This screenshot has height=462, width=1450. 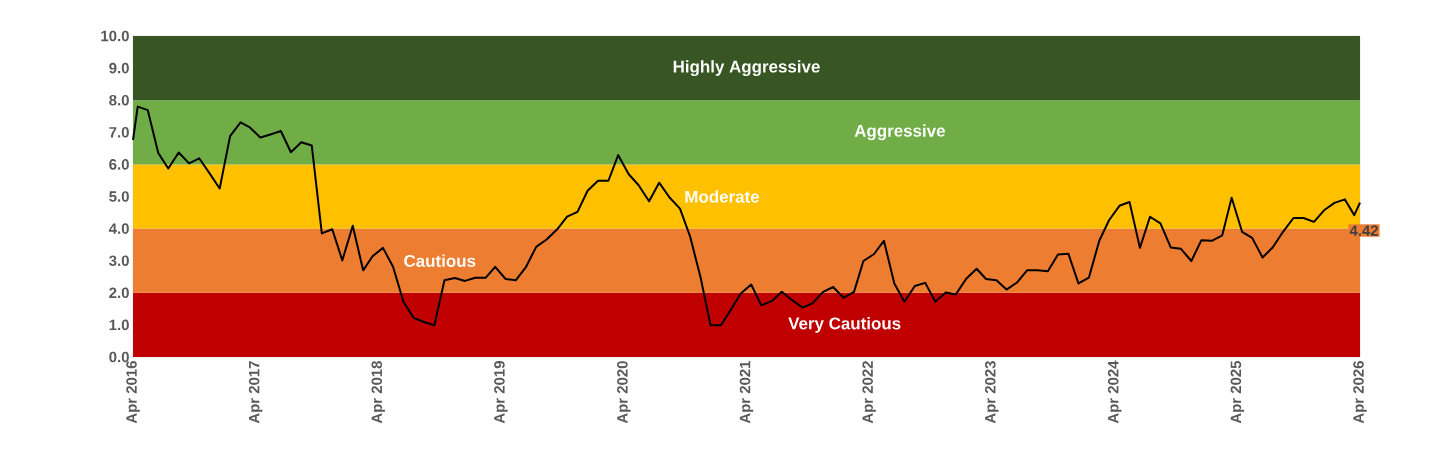 What do you see at coordinates (1237, 392) in the screenshot?
I see `x-tick-label: Apr 2025` at bounding box center [1237, 392].